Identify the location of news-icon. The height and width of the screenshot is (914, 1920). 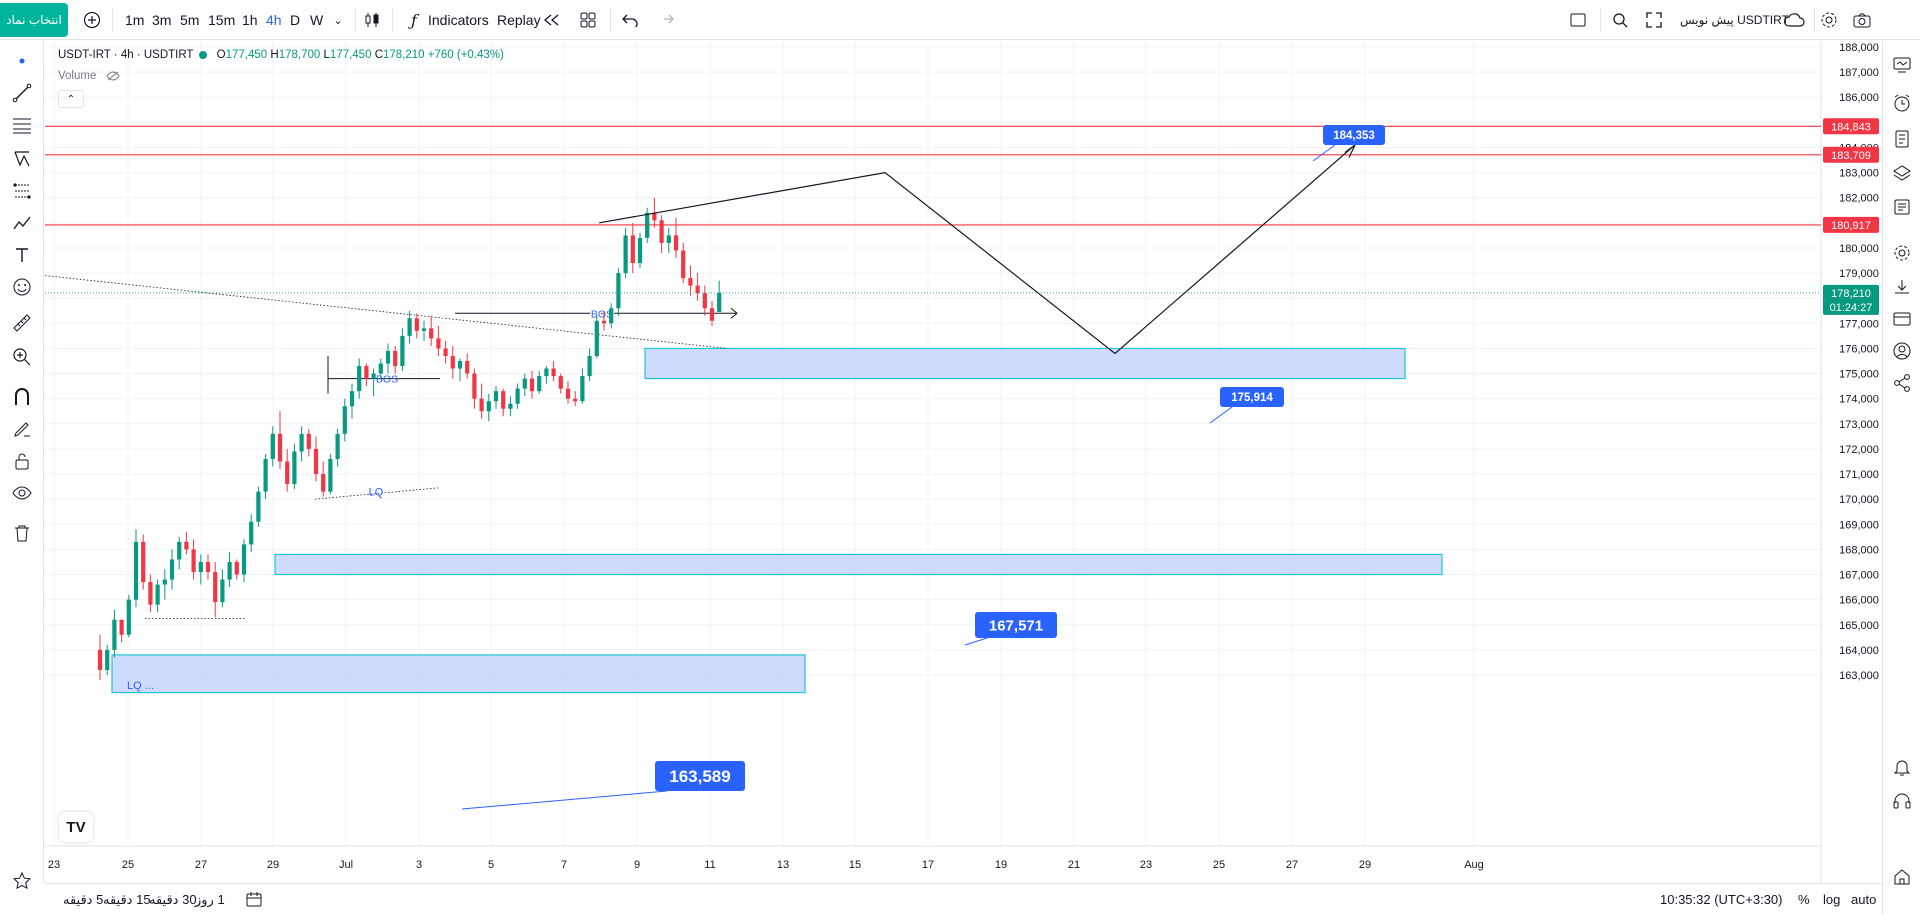
(1902, 139).